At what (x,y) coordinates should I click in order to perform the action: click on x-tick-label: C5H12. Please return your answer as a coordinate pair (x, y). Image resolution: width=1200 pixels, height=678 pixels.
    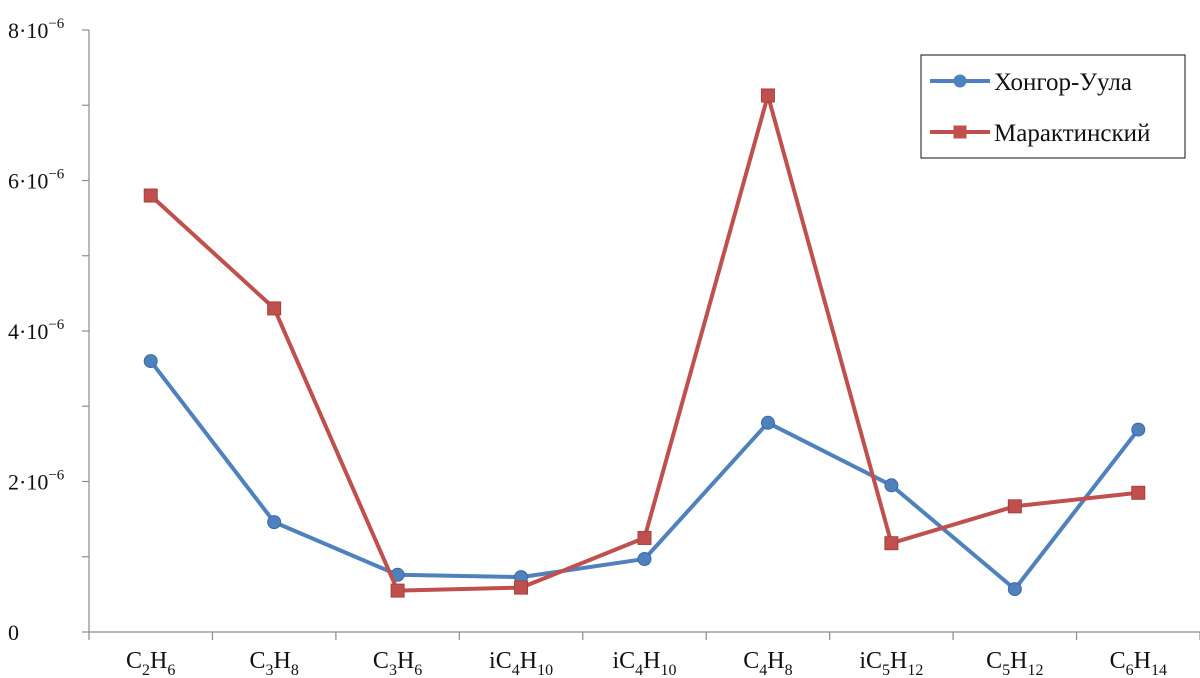
    Looking at the image, I should click on (1014, 663).